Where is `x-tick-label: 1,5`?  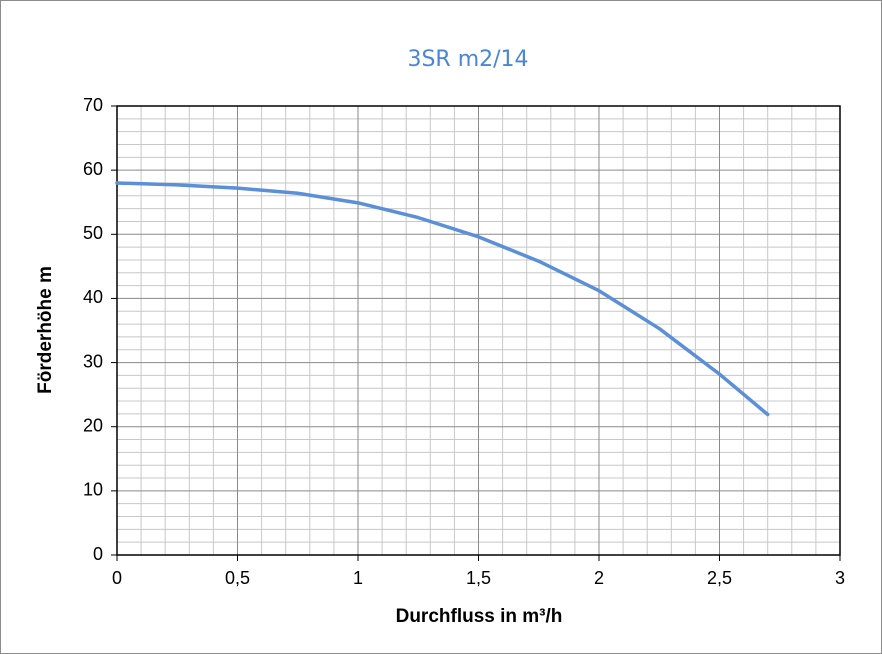
x-tick-label: 1,5 is located at coordinates (478, 578).